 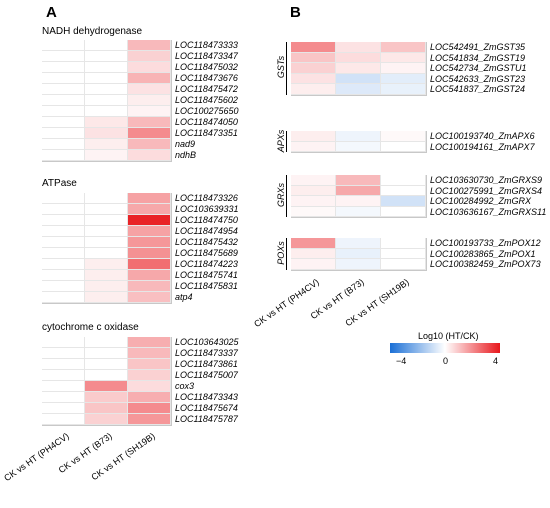 What do you see at coordinates (485, 243) in the screenshot?
I see `gene-label: LOC100193733_ZmPOX12` at bounding box center [485, 243].